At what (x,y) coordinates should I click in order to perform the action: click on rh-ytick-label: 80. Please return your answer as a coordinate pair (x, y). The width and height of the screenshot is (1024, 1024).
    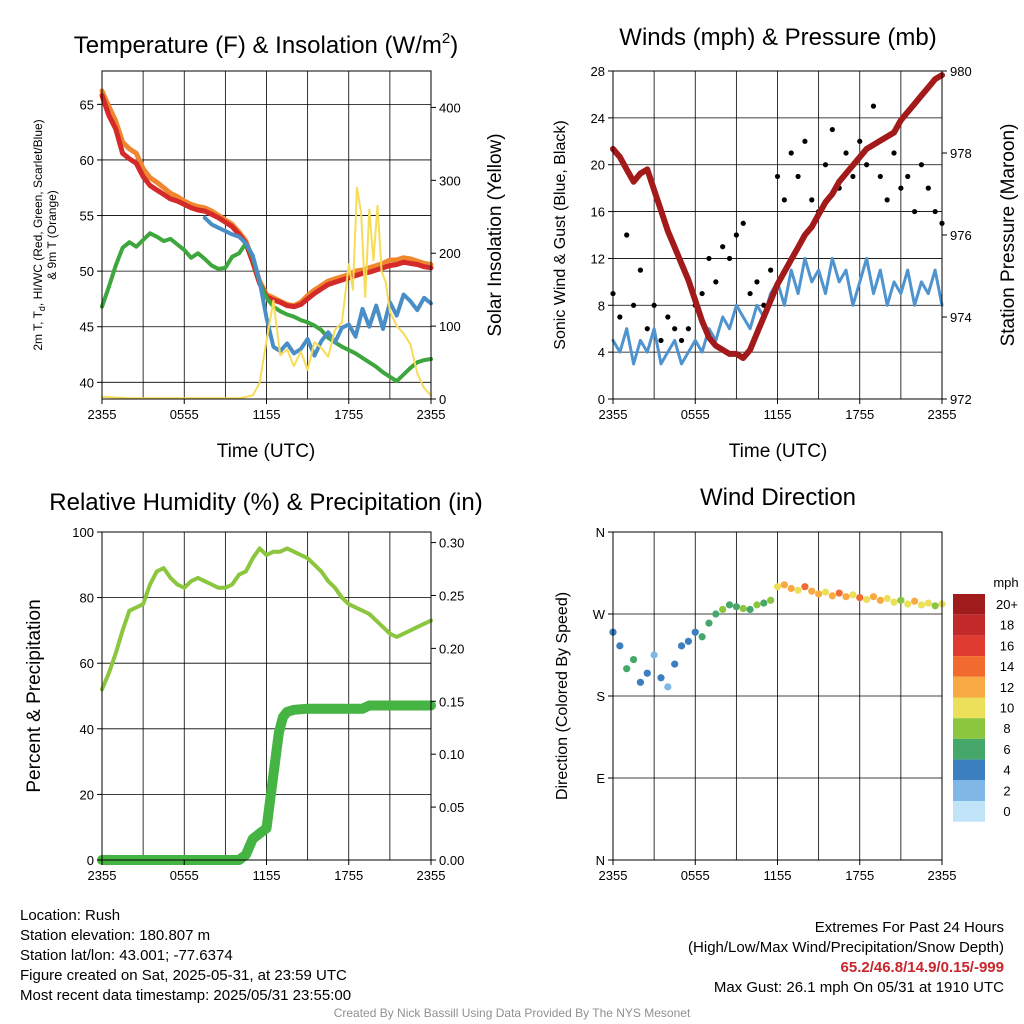
    Looking at the image, I should click on (87, 598).